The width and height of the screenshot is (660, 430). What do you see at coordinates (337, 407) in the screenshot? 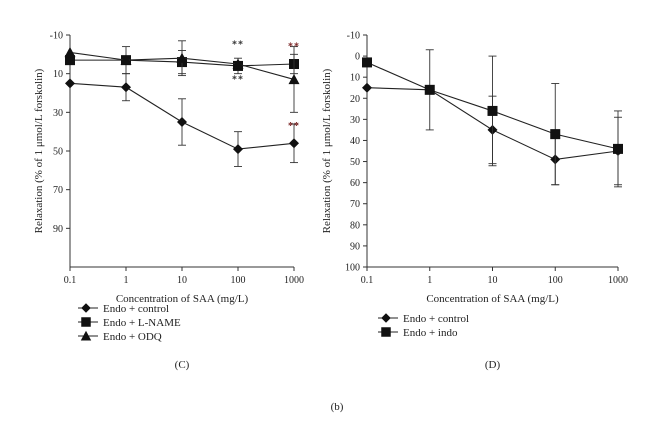
I see `figure-label: (b)` at bounding box center [337, 407].